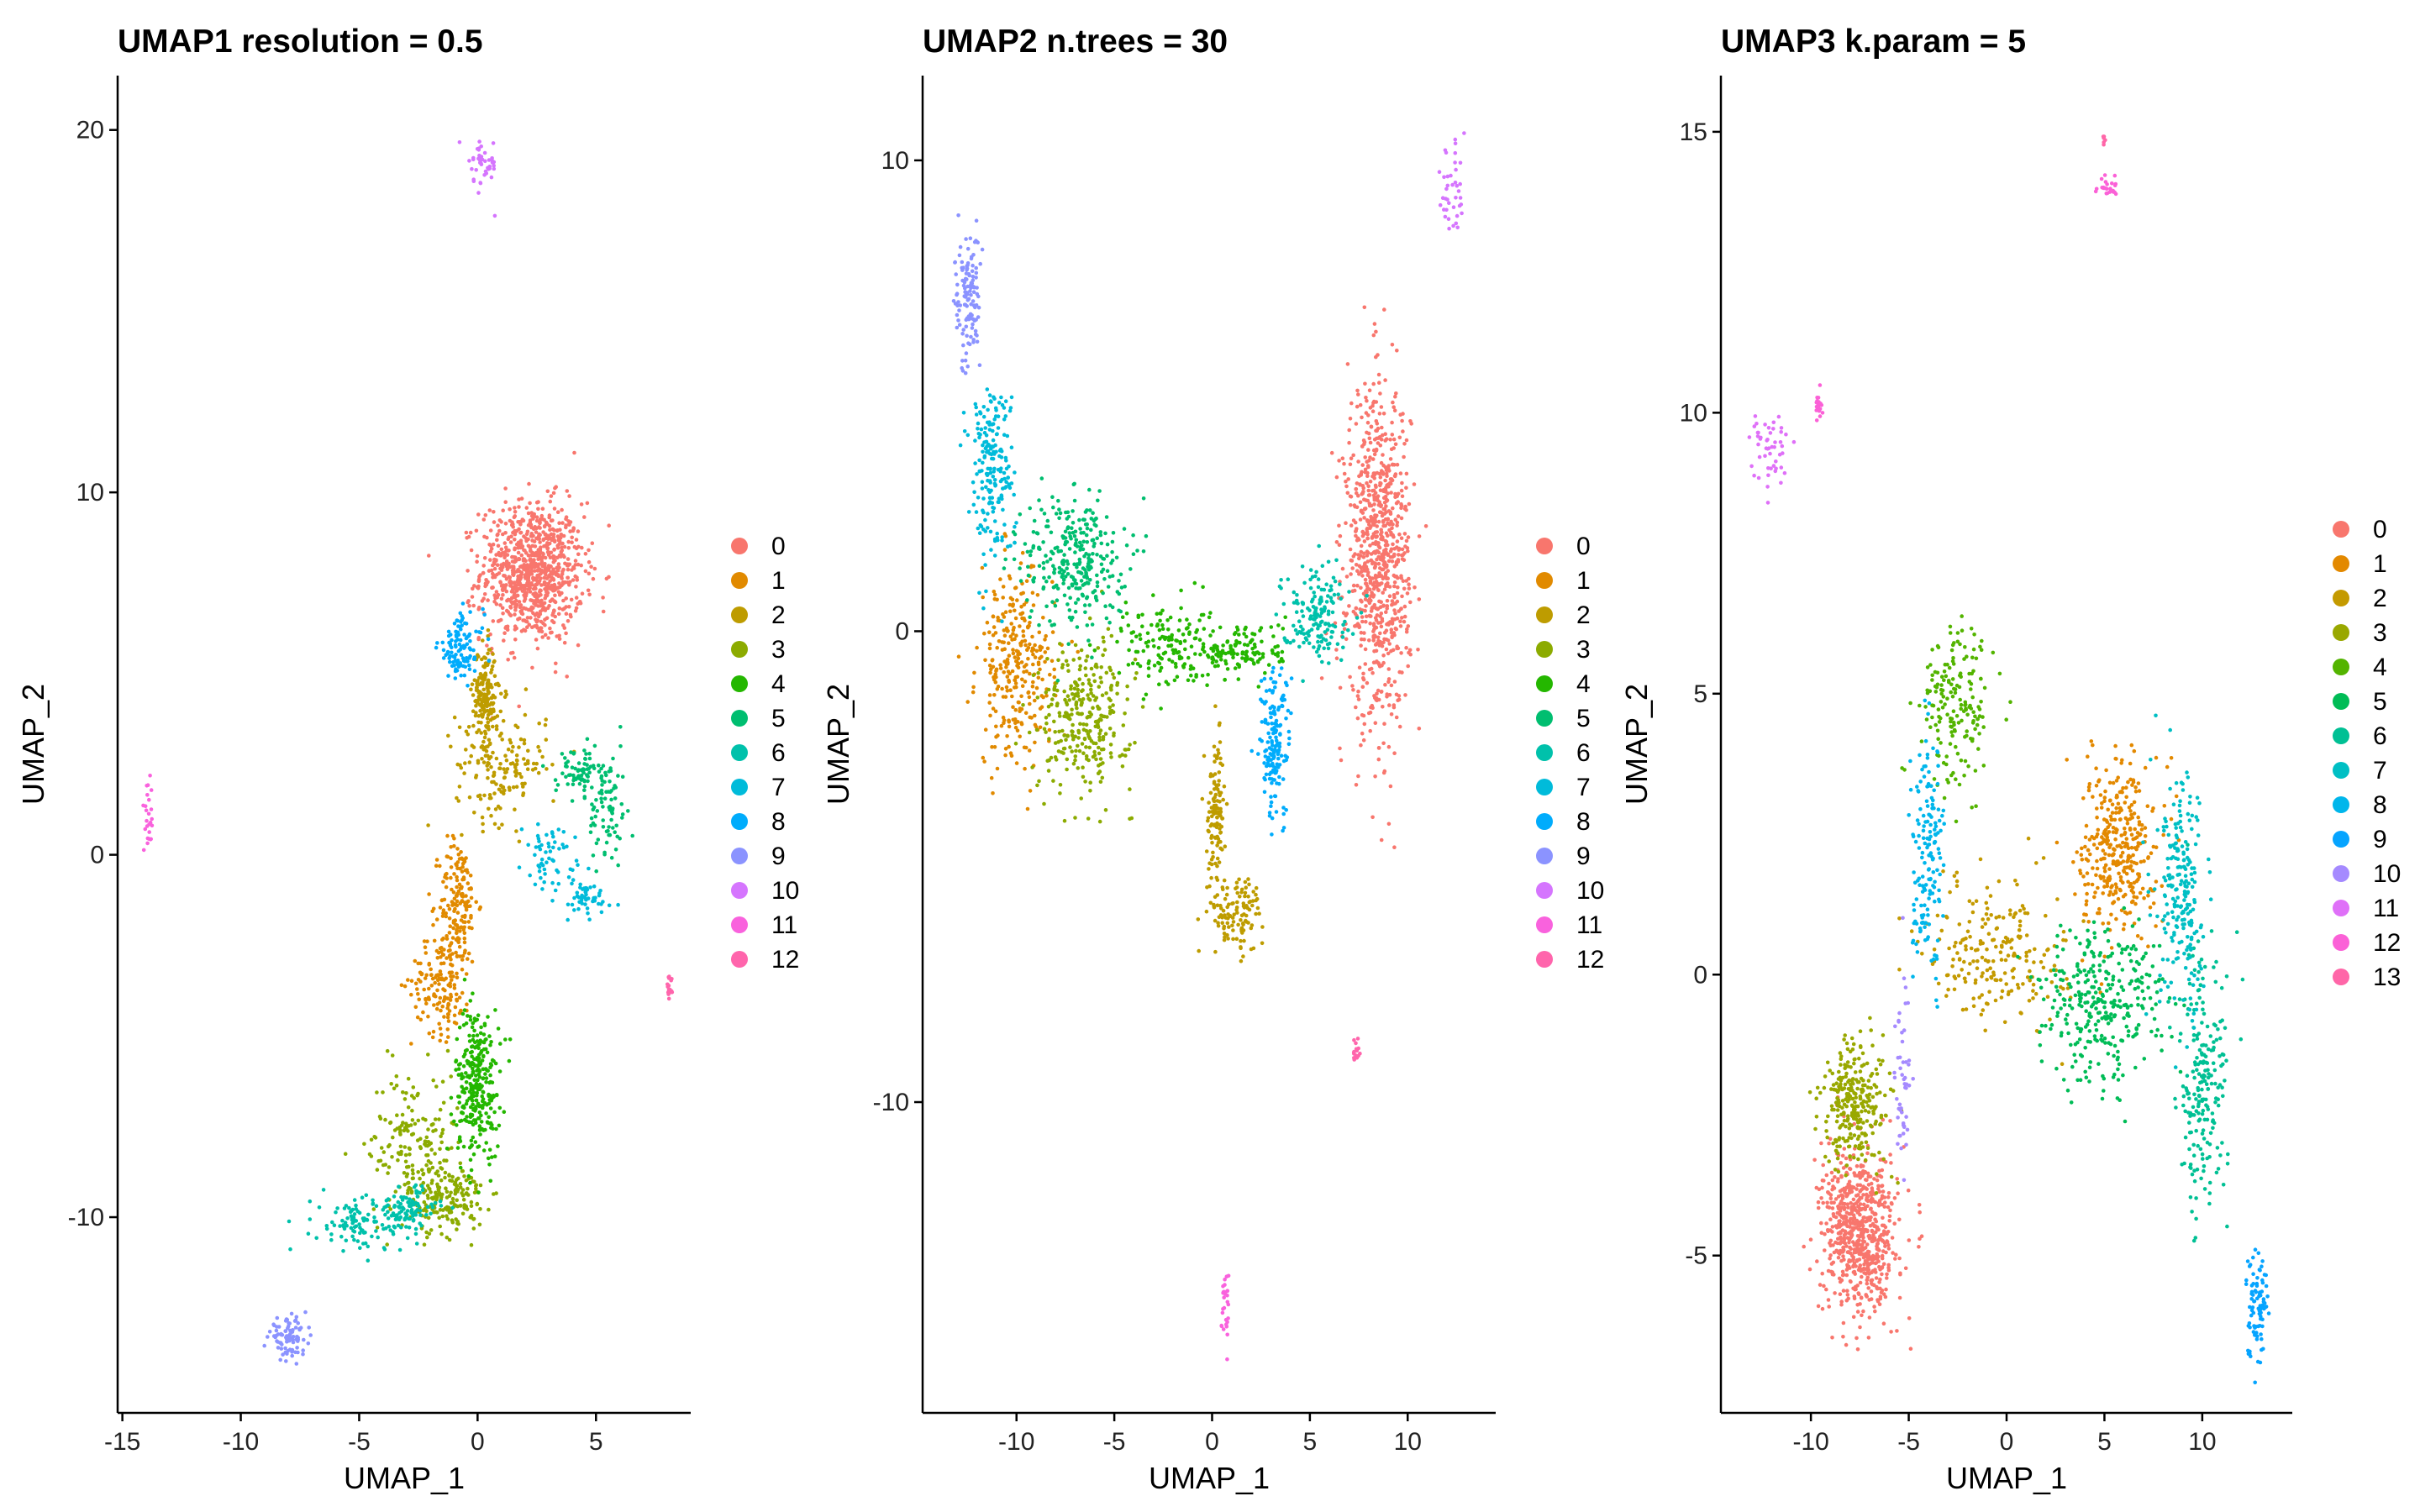  What do you see at coordinates (440, 939) in the screenshot?
I see `cluster-1-points` at bounding box center [440, 939].